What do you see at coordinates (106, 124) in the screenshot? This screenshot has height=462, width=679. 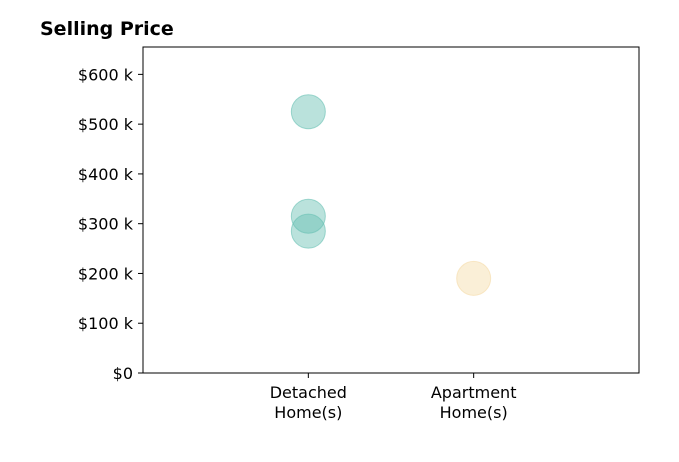 I see `y-tick-label: $500 k` at bounding box center [106, 124].